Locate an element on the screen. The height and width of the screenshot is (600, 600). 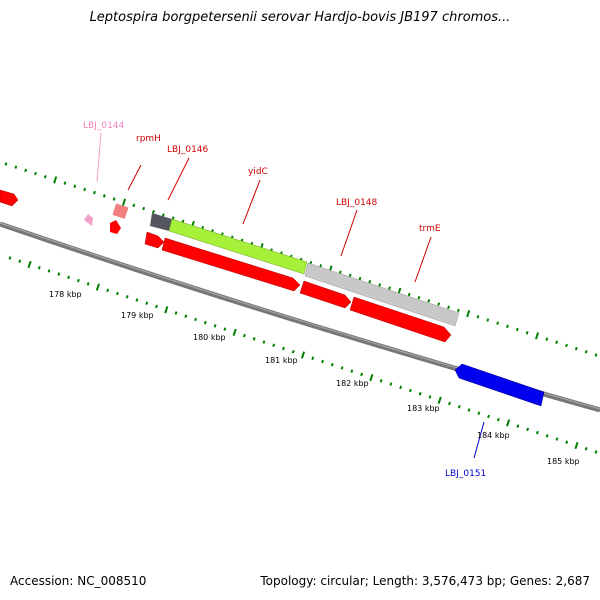
scale-label: 184 kbp is located at coordinates (493, 435).